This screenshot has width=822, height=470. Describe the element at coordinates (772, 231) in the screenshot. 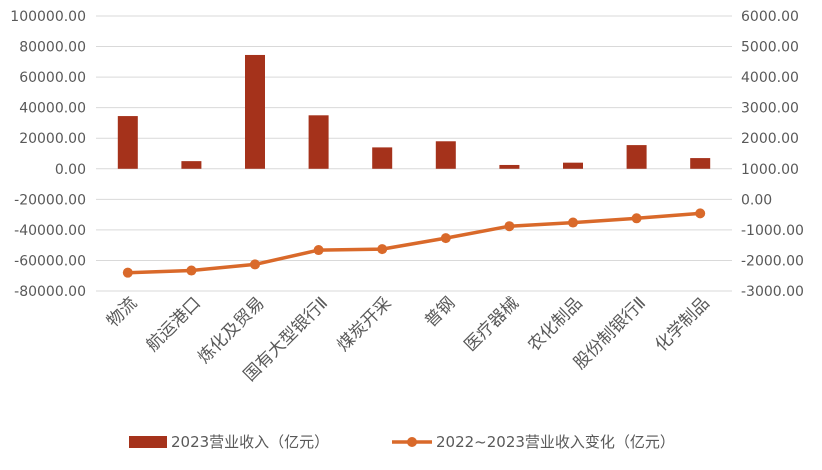

I see `right-axis-tick-label: -1000.00` at that location.